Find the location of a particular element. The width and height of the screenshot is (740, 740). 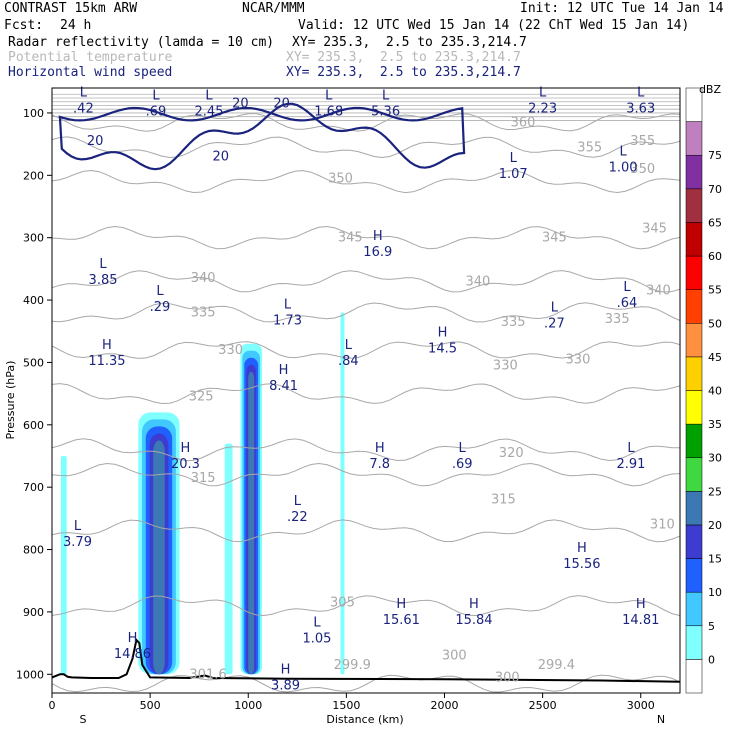

theta-contour-label: 299.9 is located at coordinates (352, 665).